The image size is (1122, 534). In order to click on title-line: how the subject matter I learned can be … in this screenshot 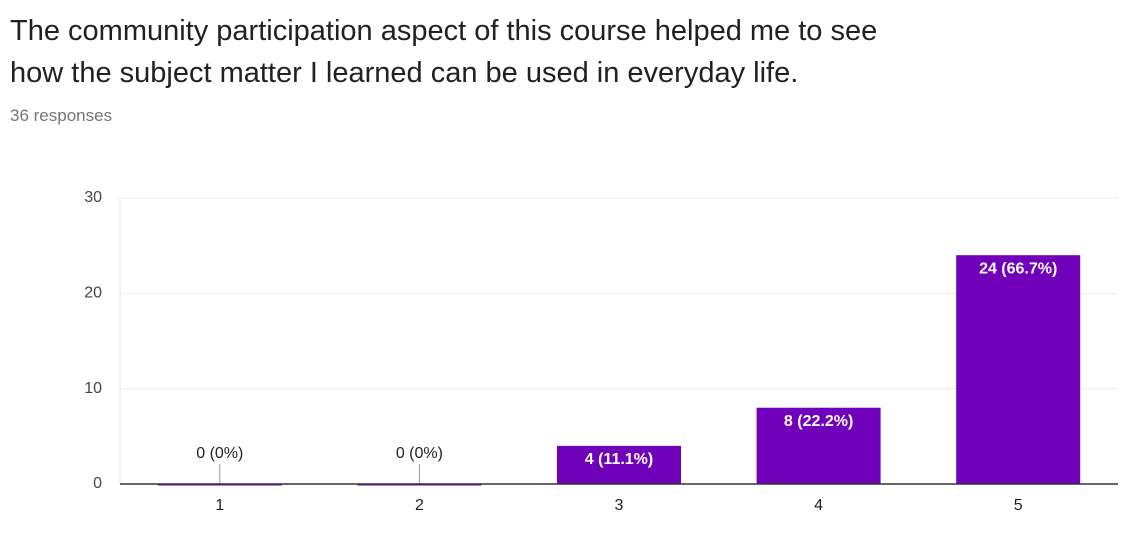, I will do `click(404, 73)`.